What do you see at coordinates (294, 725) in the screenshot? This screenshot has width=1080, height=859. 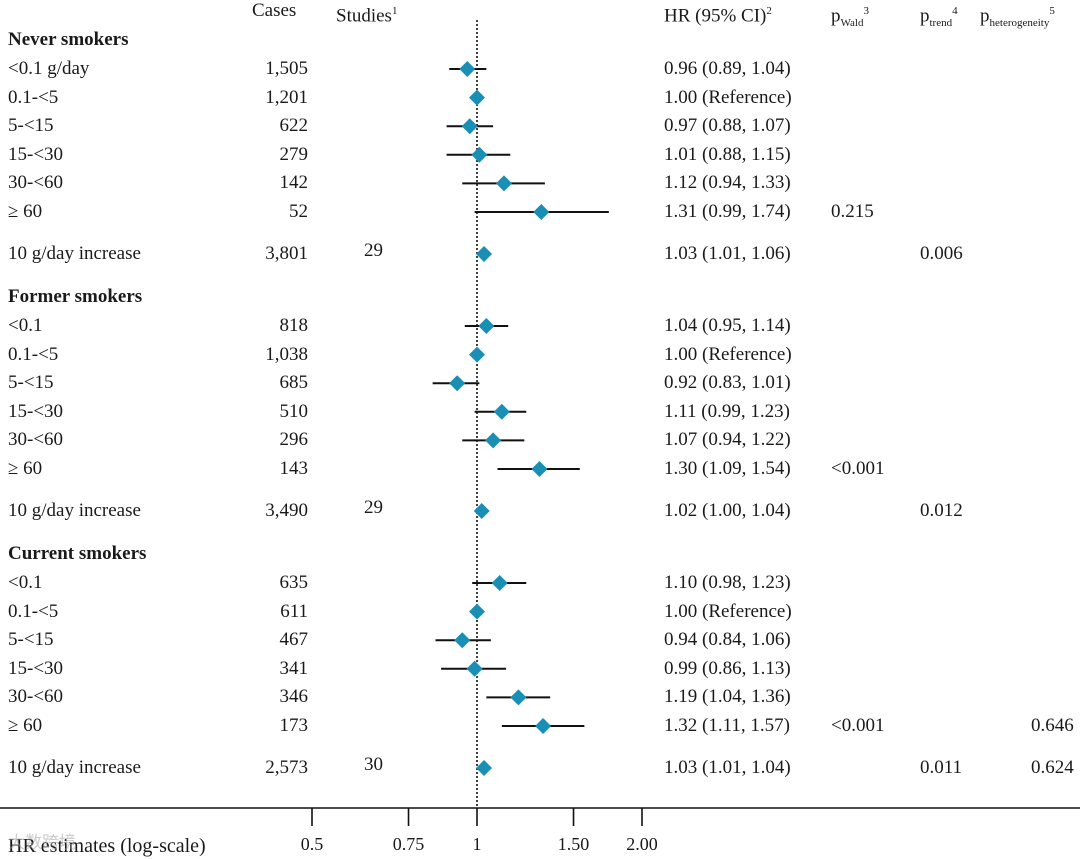 I see `row-cases: 173` at bounding box center [294, 725].